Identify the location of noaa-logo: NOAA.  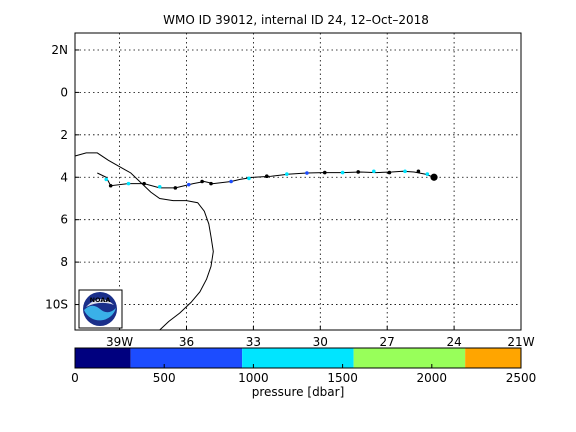
(100, 309).